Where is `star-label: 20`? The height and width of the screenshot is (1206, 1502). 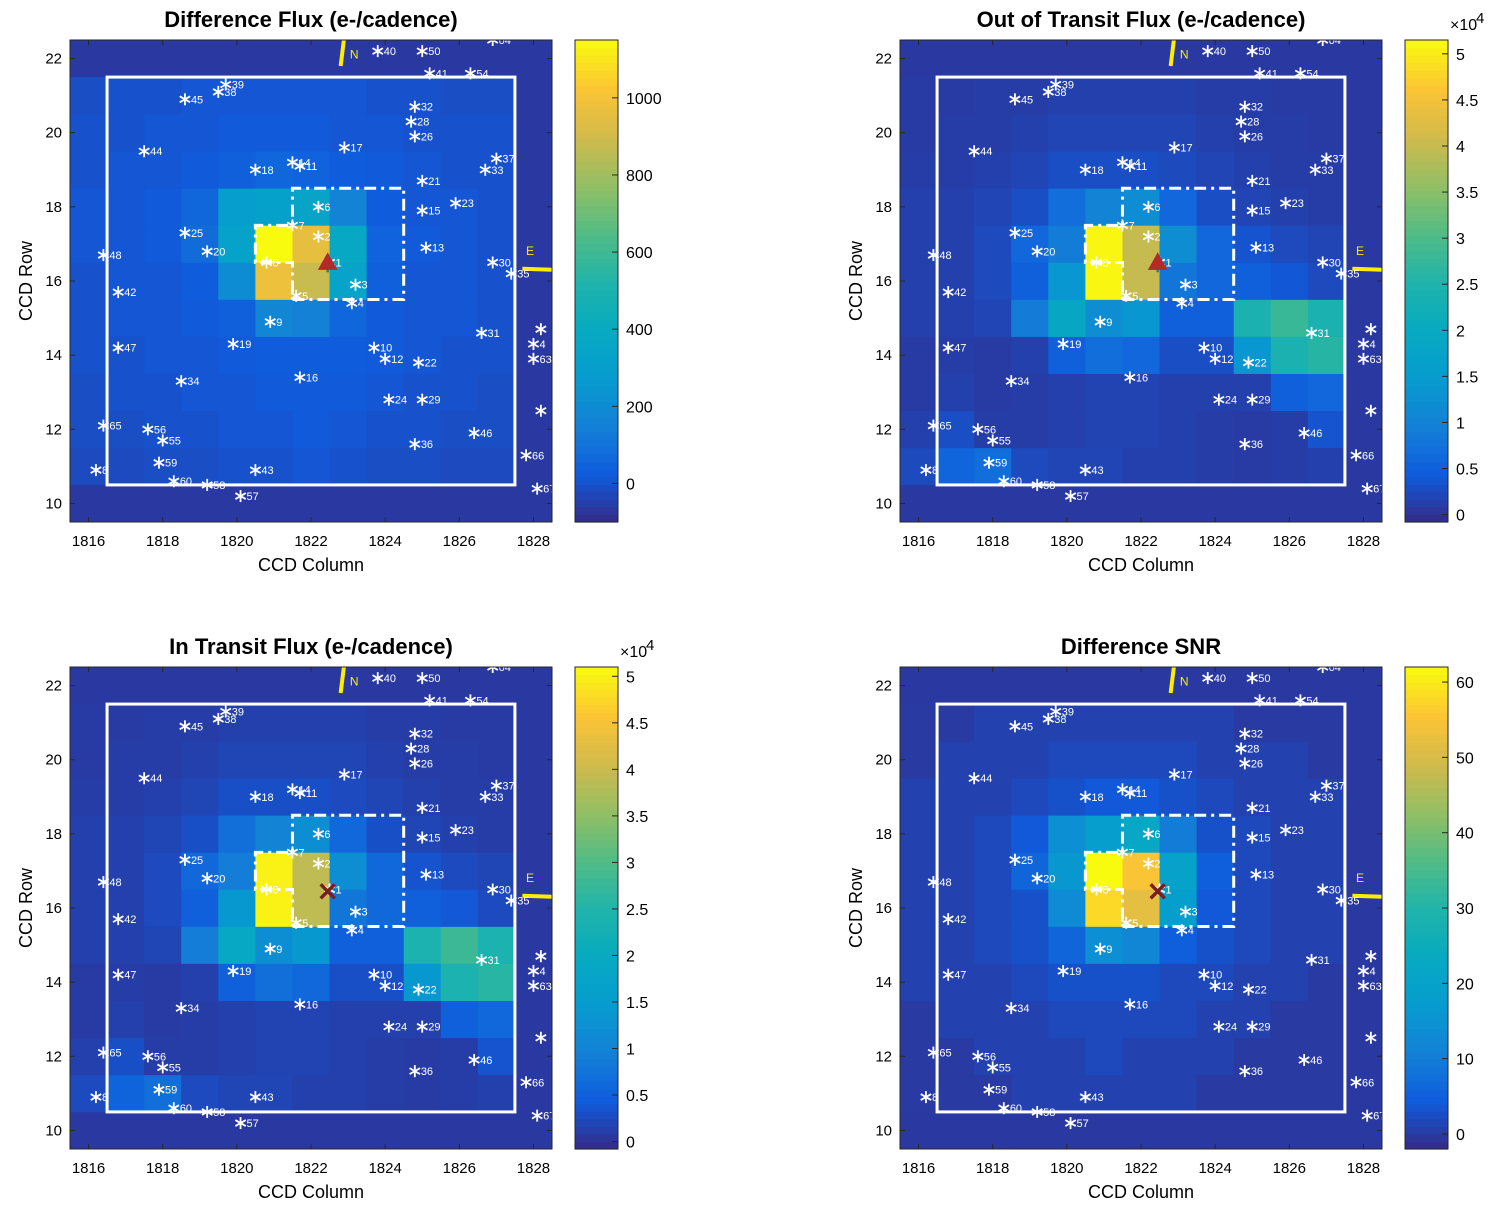
star-label: 20 is located at coordinates (1049, 879).